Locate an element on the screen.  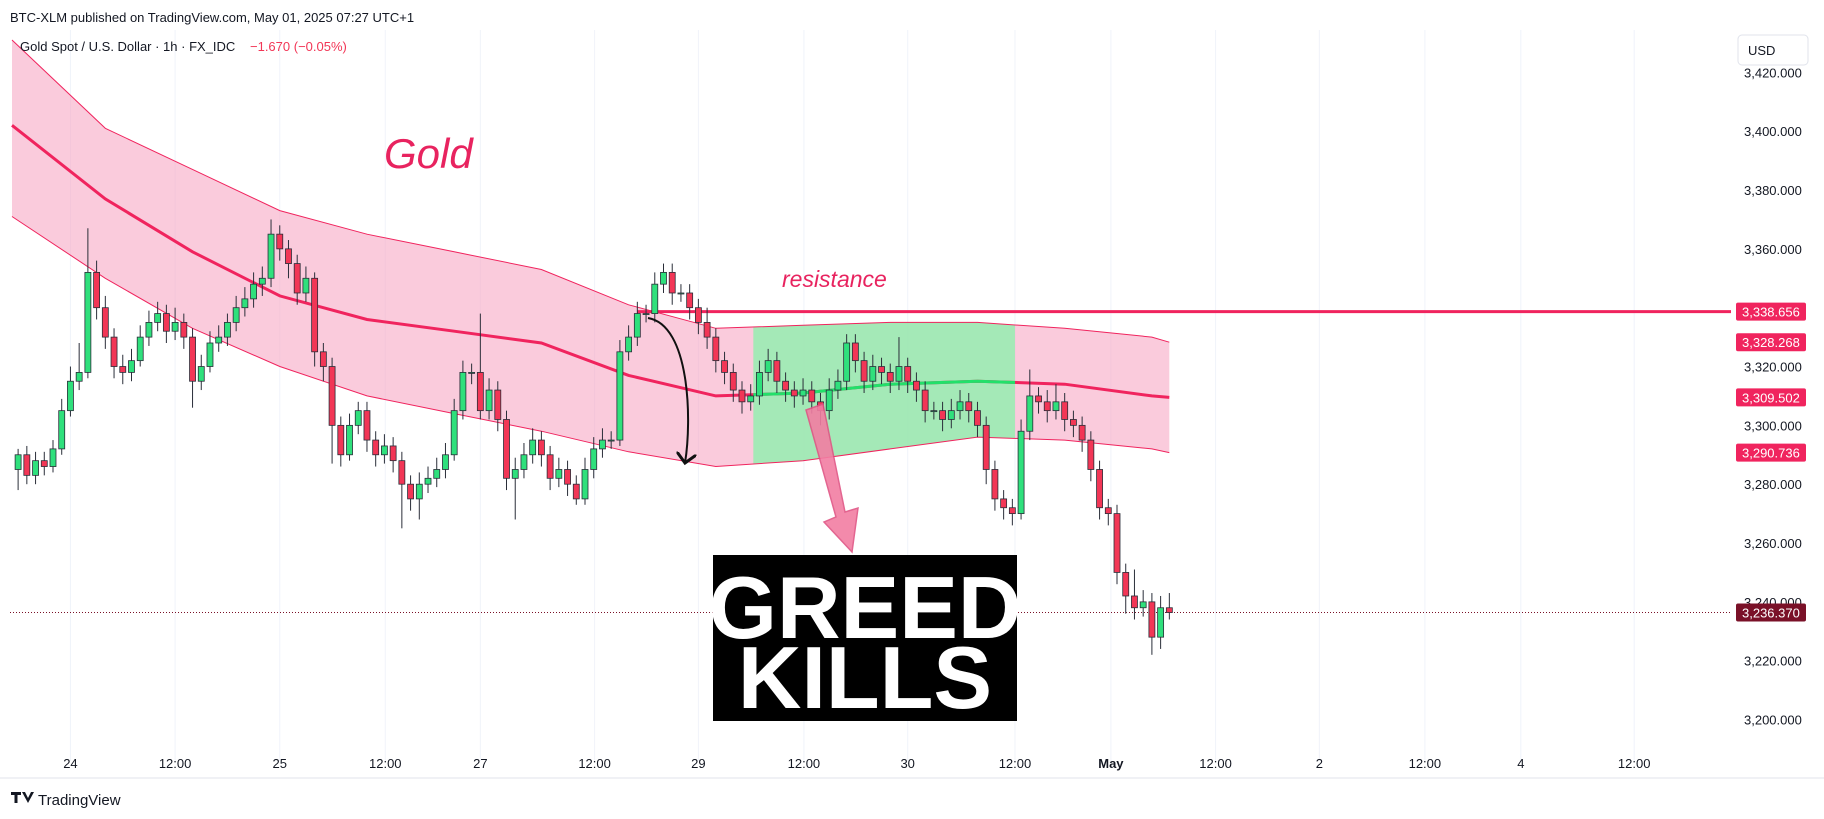
greed-box is located at coordinates (865, 638).